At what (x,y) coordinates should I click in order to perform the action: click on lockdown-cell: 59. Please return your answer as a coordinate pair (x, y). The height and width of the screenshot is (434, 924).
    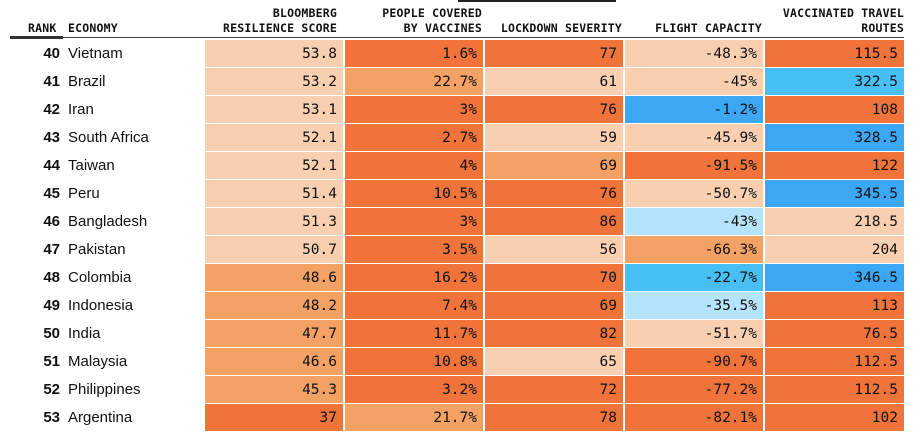
    Looking at the image, I should click on (554, 137).